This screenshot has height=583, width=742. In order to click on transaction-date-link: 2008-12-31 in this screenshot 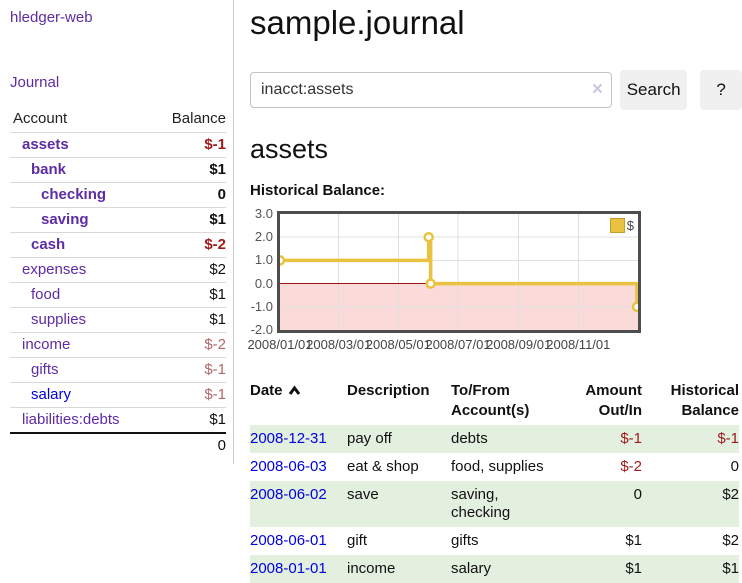, I will do `click(288, 438)`.